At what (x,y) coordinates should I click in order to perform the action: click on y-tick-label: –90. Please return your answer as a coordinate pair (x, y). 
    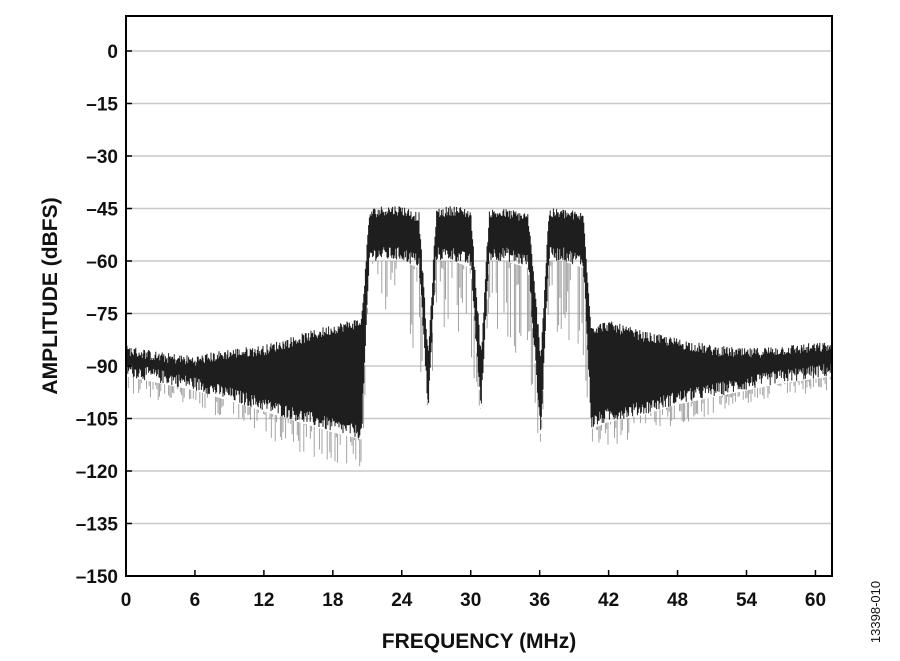
    Looking at the image, I should click on (102, 367).